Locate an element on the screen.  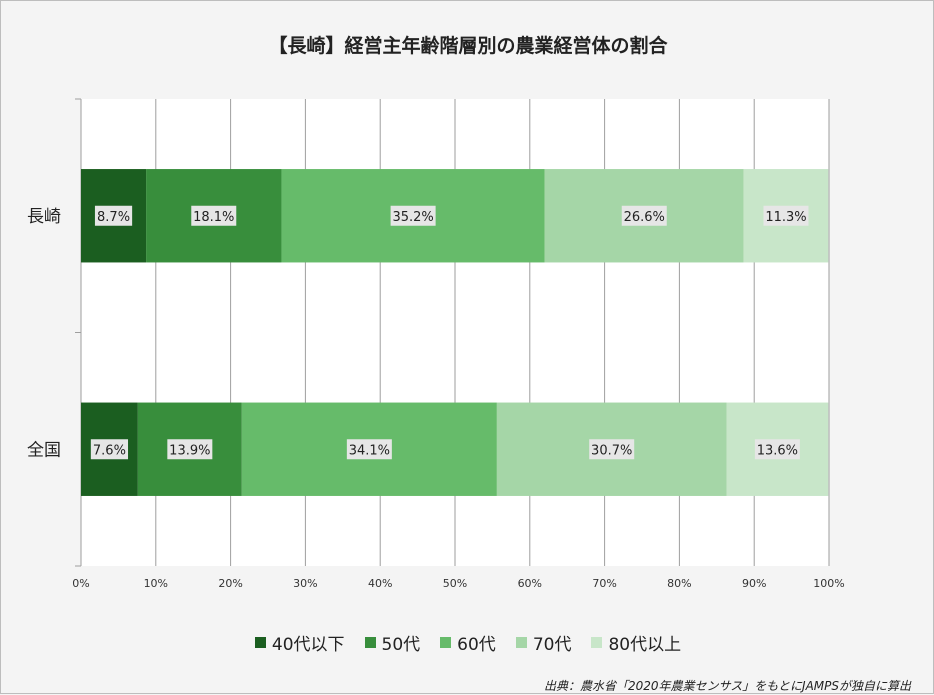
x-tick-label: 100% is located at coordinates (828, 583).